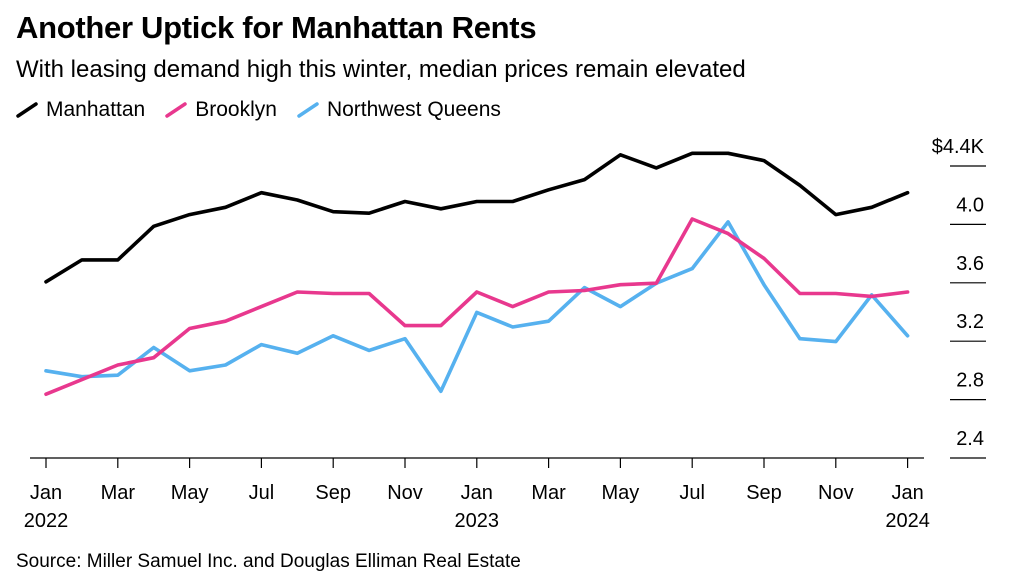  Describe the element at coordinates (907, 521) in the screenshot. I see `x-tick-year-label: 2024` at that location.